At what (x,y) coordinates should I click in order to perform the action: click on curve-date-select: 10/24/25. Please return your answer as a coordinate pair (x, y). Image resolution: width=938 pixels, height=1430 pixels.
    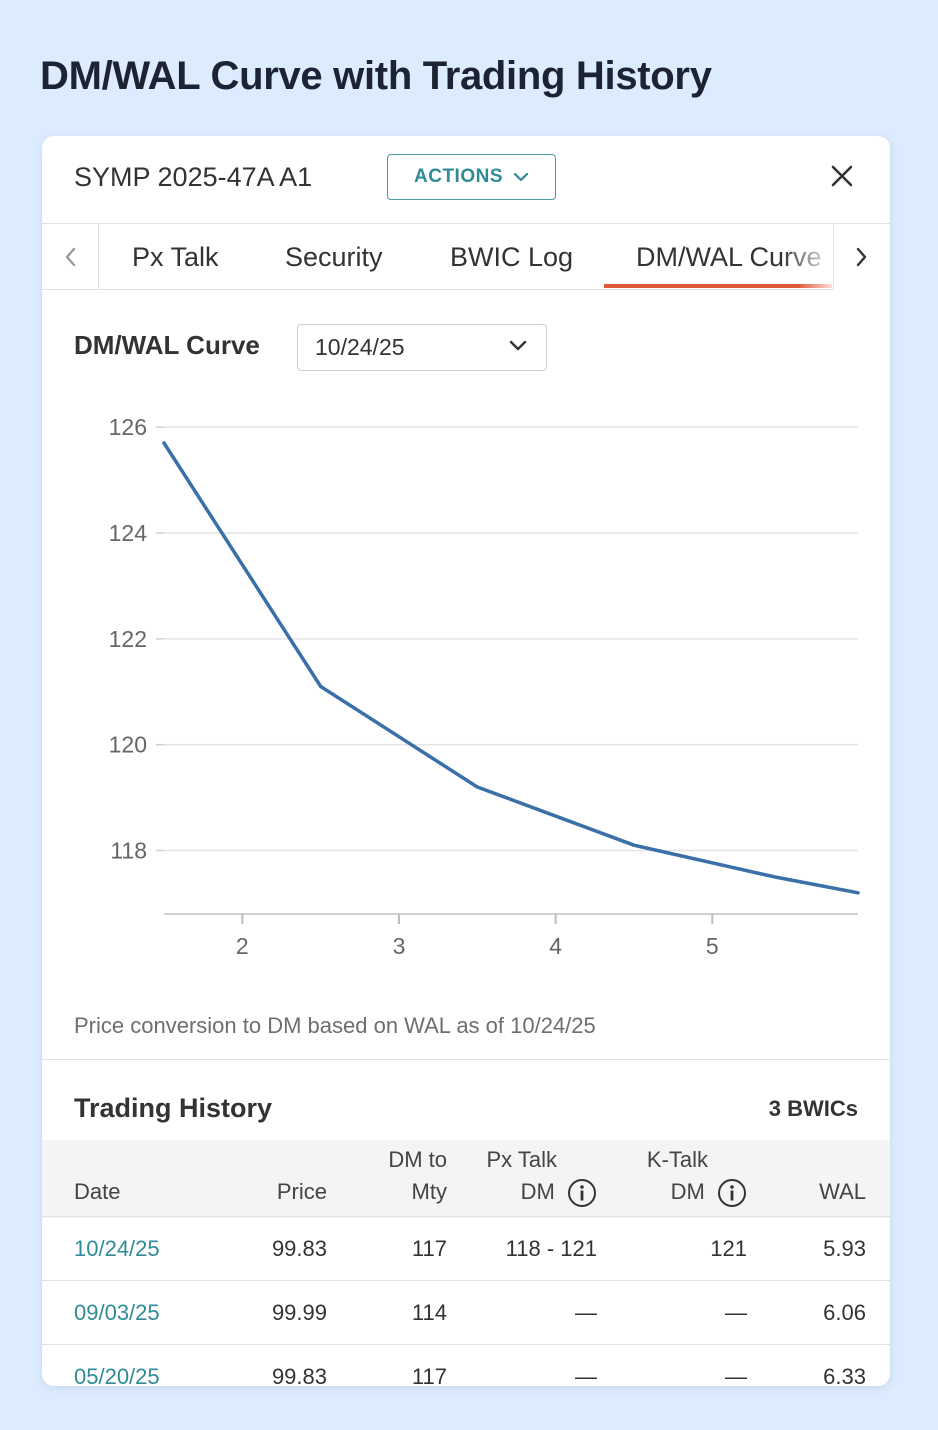
    Looking at the image, I should click on (422, 347).